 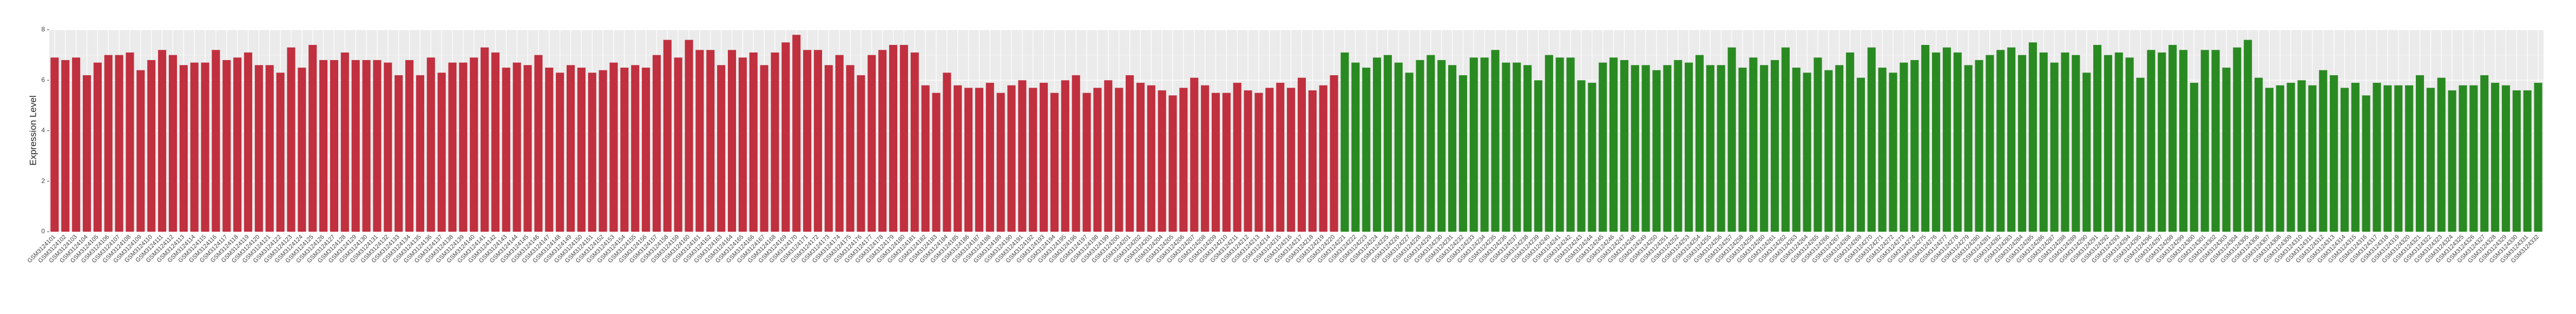 What do you see at coordinates (43, 130) in the screenshot?
I see `y-tick-label: 4` at bounding box center [43, 130].